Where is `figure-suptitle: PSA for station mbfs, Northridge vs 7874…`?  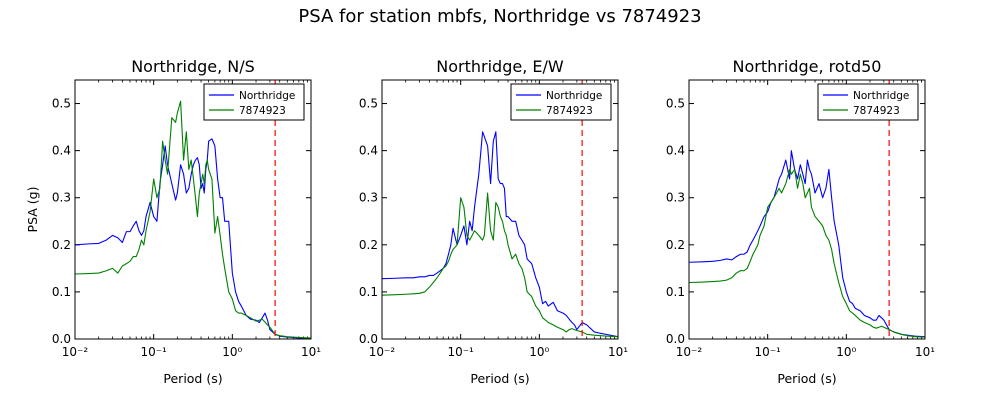
figure-suptitle: PSA for station mbfs, Northridge vs 7874… is located at coordinates (499, 16).